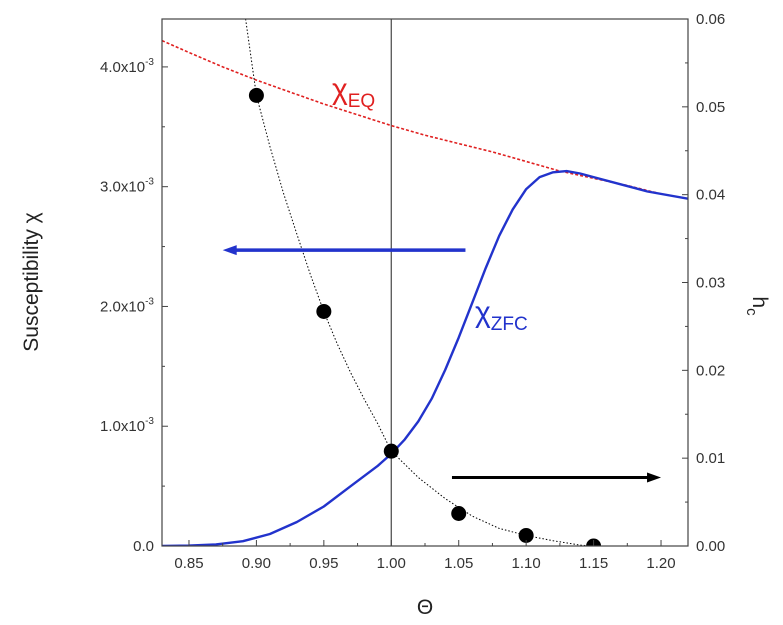  I want to click on y2-tick-label: 0.00, so click(710, 546).